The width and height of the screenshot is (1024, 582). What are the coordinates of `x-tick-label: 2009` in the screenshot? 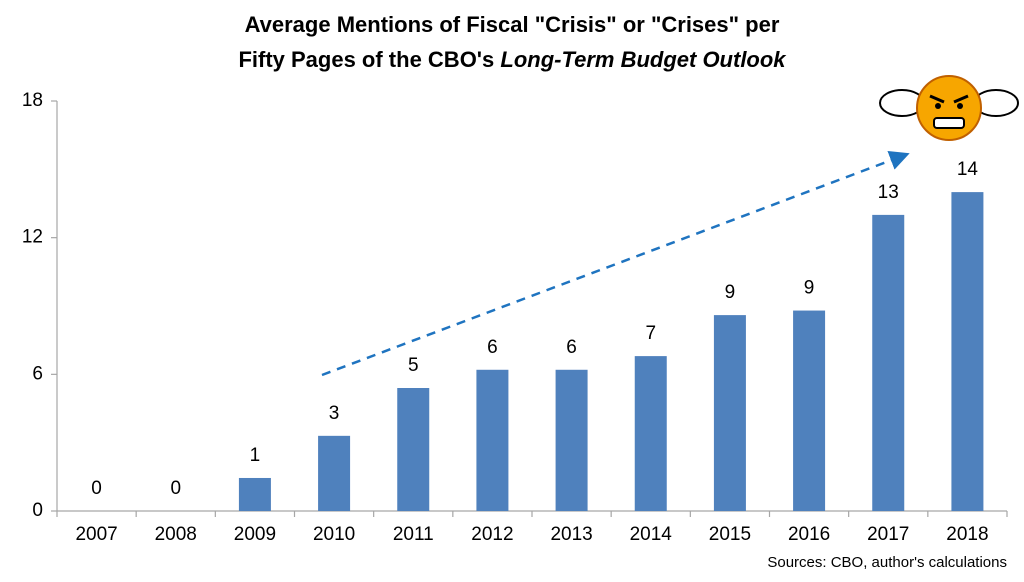 It's located at (255, 534).